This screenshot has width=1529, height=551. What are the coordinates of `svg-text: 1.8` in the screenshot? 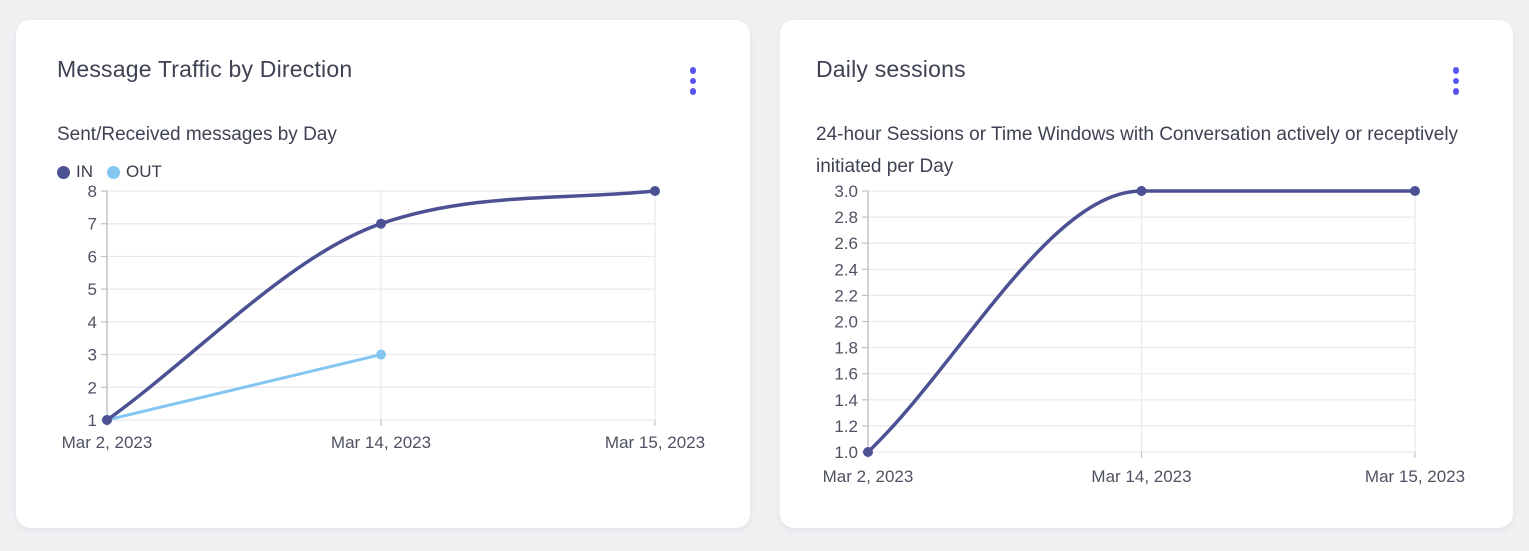 It's located at (846, 348).